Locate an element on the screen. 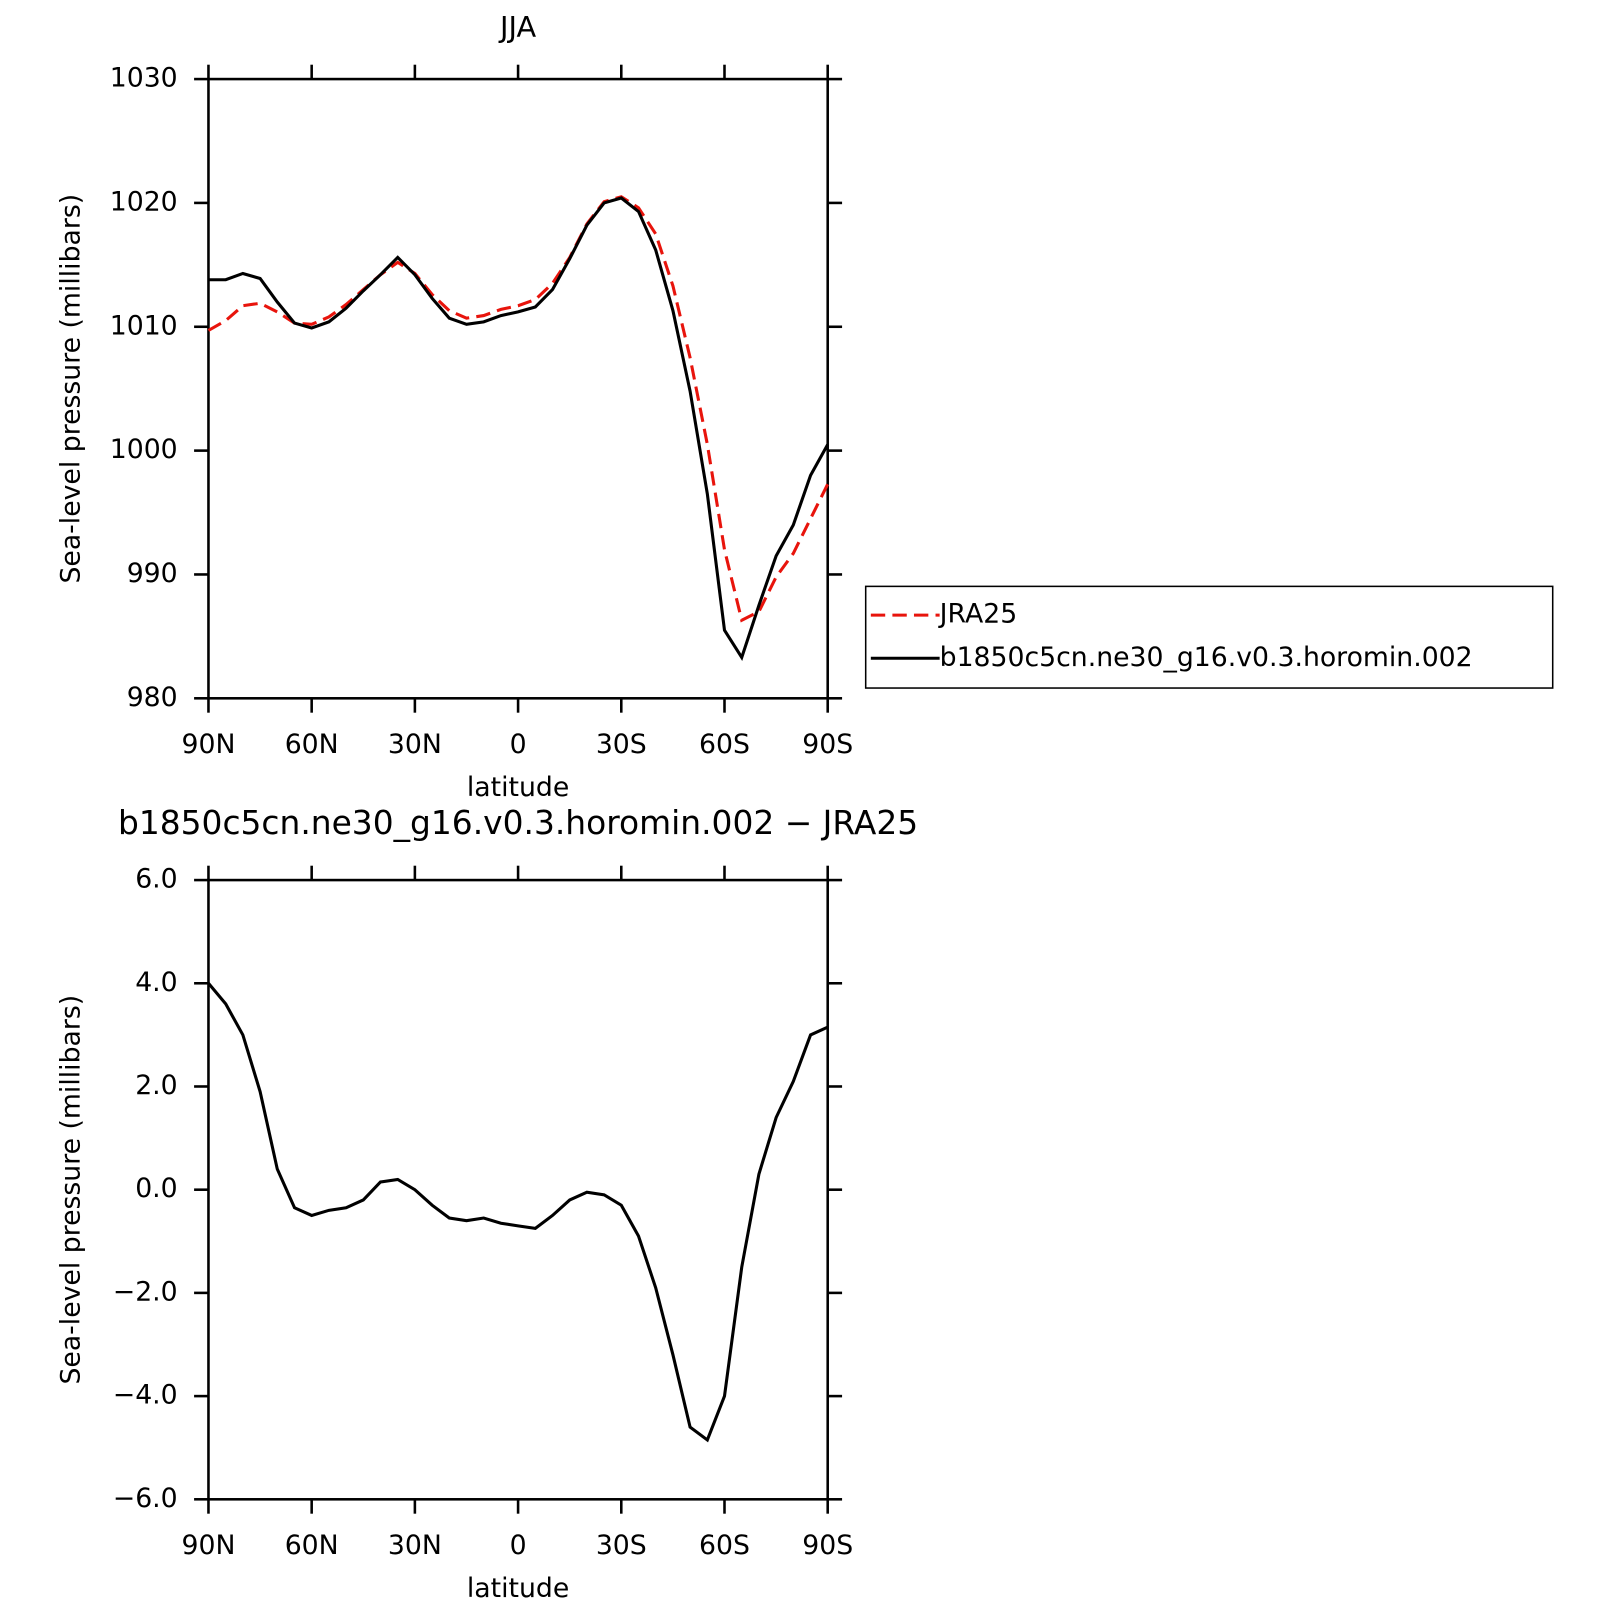 The height and width of the screenshot is (1602, 1602). y-tick-label: 1010 is located at coordinates (144, 325).